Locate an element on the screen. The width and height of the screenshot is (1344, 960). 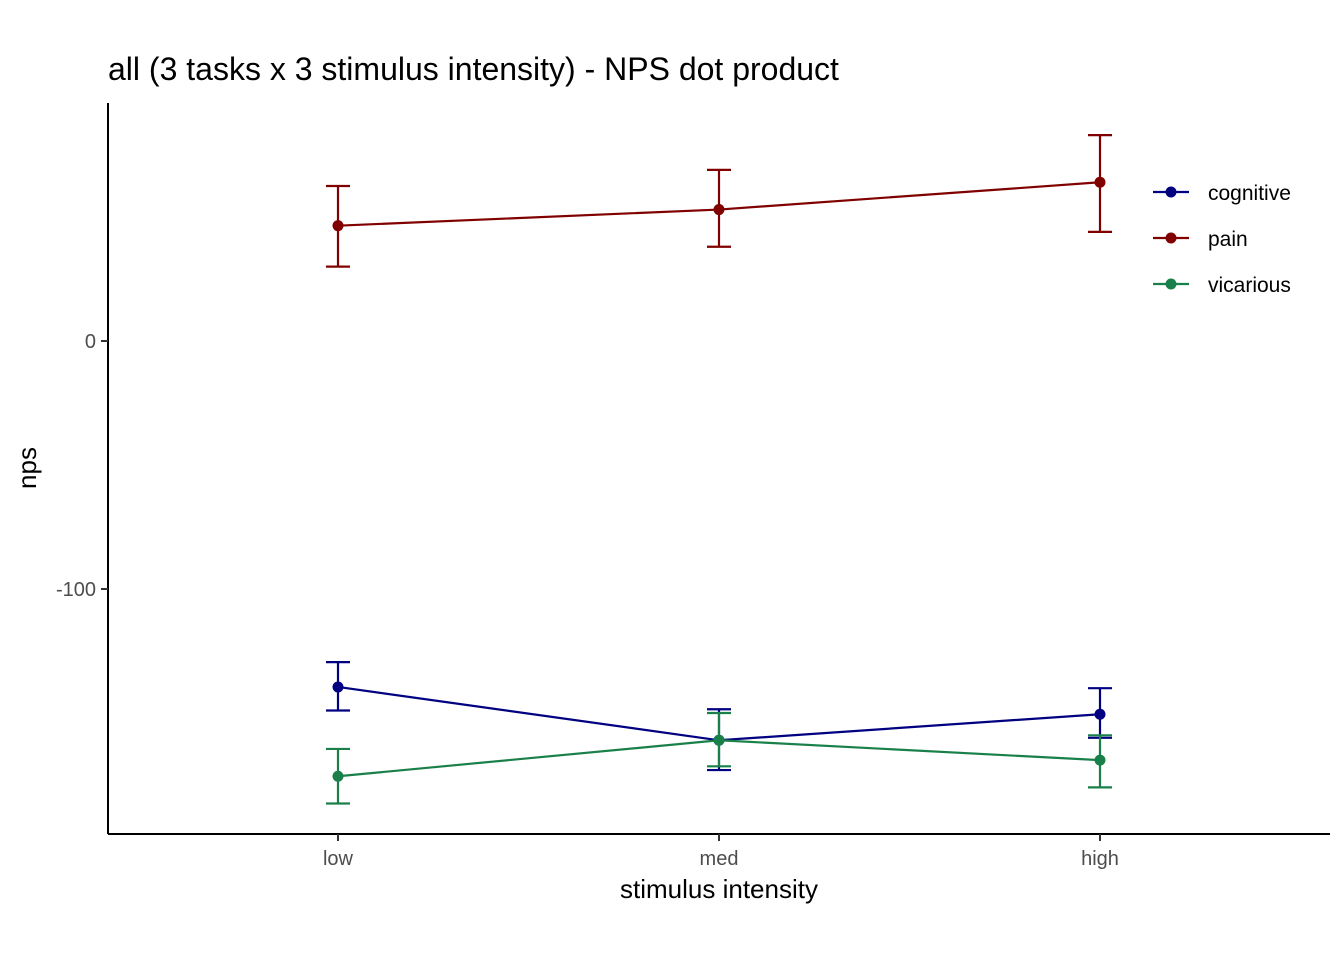
data-point-cognitive-low is located at coordinates (338, 687).